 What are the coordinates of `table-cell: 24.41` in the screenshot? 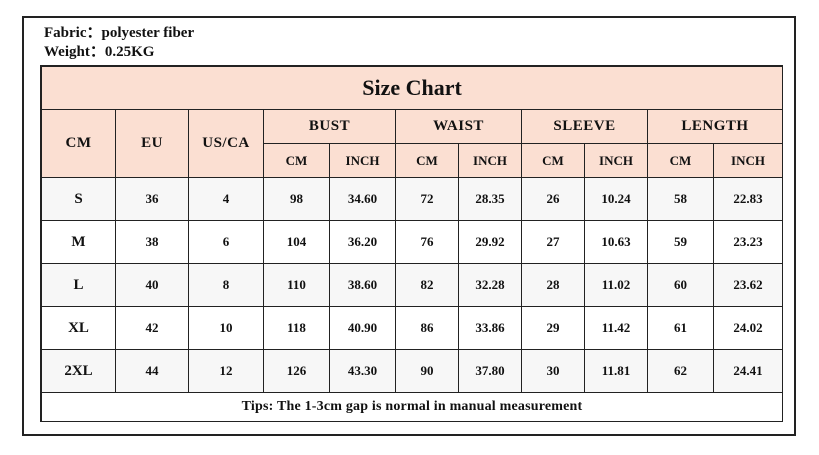 It's located at (748, 371).